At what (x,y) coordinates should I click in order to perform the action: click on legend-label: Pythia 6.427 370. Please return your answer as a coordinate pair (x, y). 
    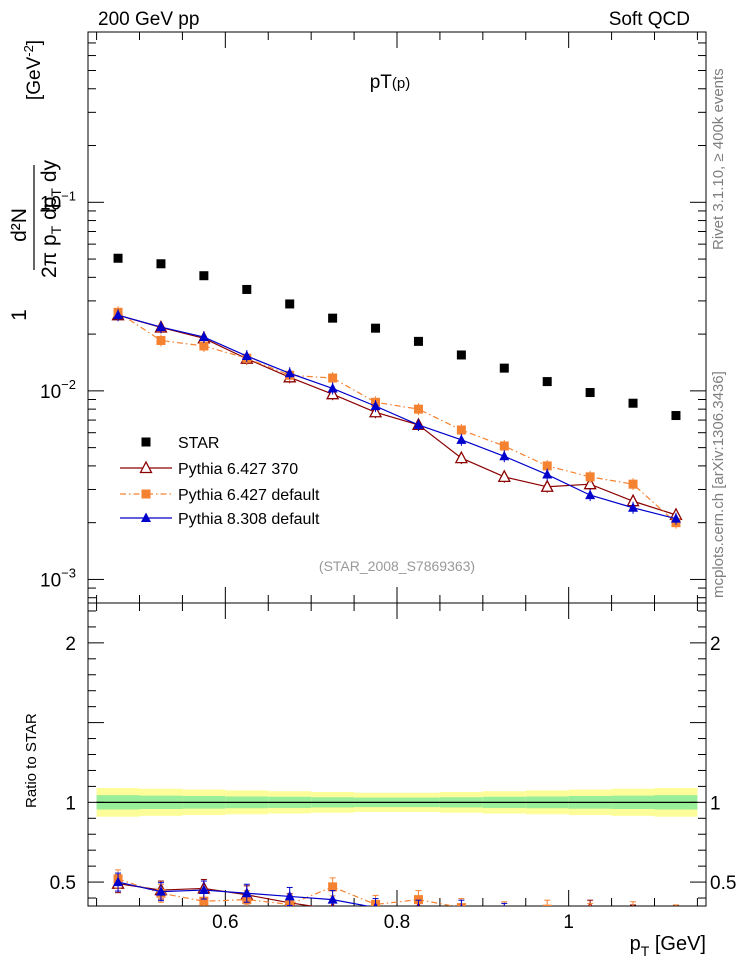
    Looking at the image, I should click on (238, 469).